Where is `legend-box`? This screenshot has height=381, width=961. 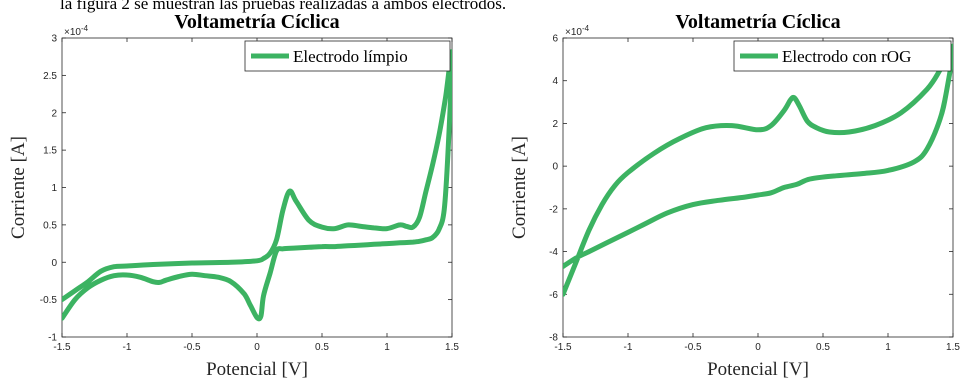
legend-box is located at coordinates (347, 56).